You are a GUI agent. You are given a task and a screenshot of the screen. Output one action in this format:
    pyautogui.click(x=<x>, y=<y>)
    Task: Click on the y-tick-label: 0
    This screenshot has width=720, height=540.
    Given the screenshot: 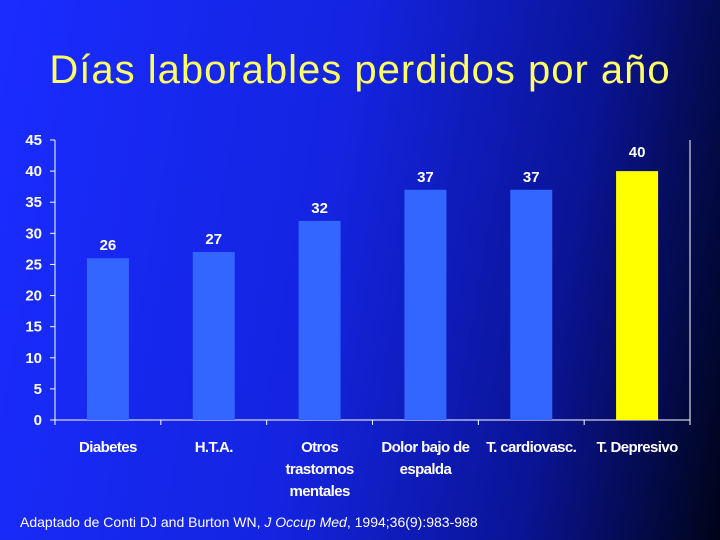 What is the action you would take?
    pyautogui.click(x=38, y=420)
    